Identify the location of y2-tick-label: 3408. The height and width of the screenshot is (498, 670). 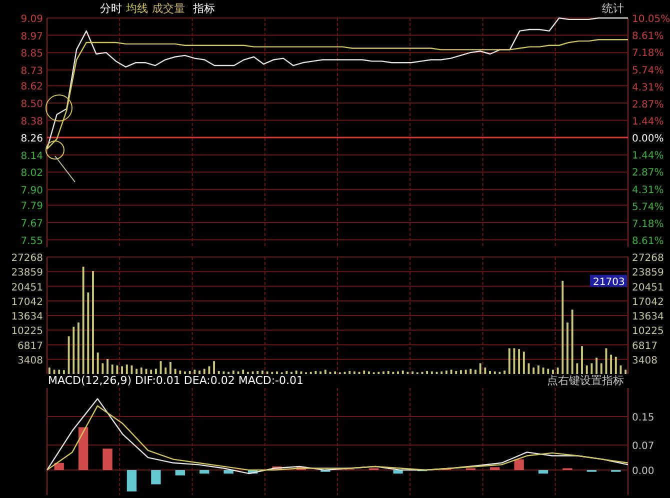
(645, 360).